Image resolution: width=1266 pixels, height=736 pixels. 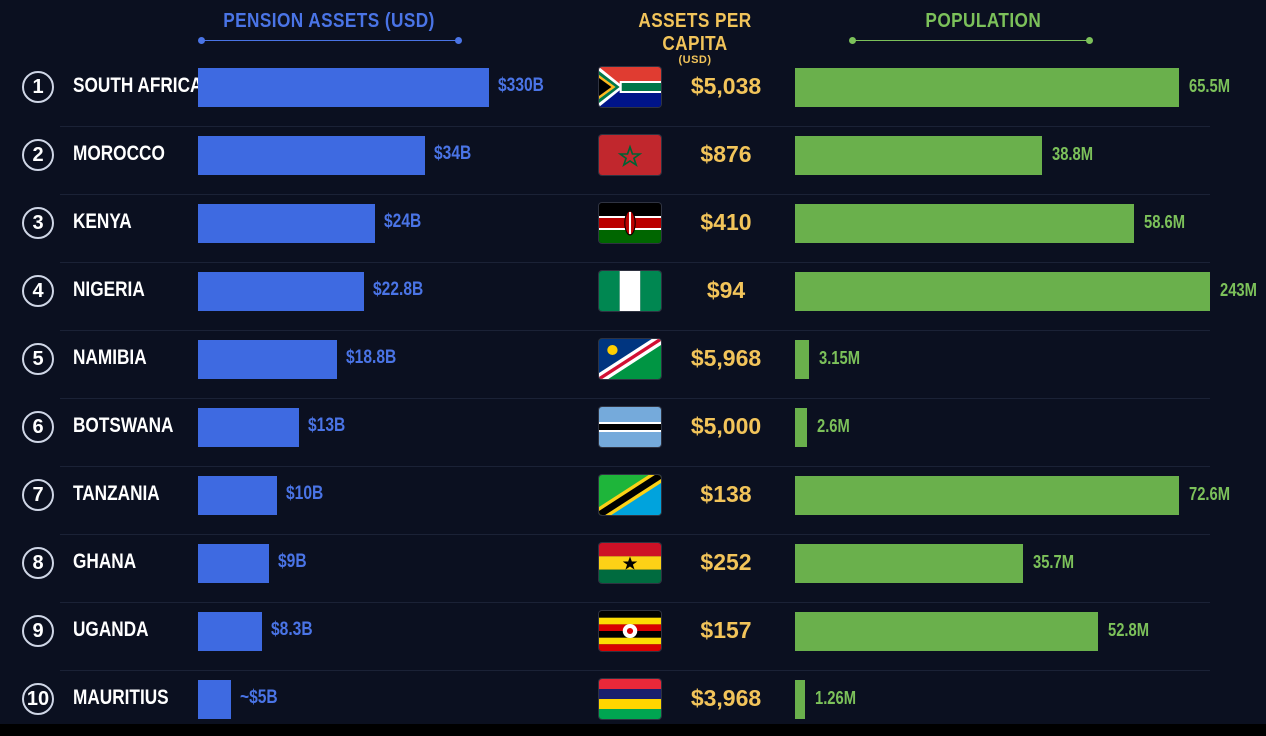 I want to click on population-value-label: 52.8M, so click(x=1129, y=630).